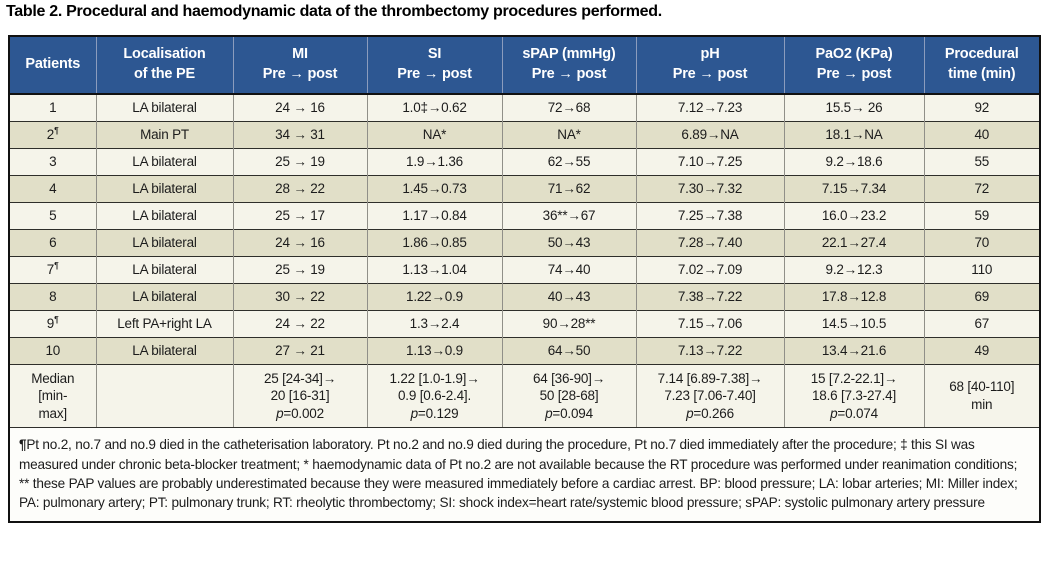  I want to click on cell-ph: 6.89→NA, so click(710, 134).